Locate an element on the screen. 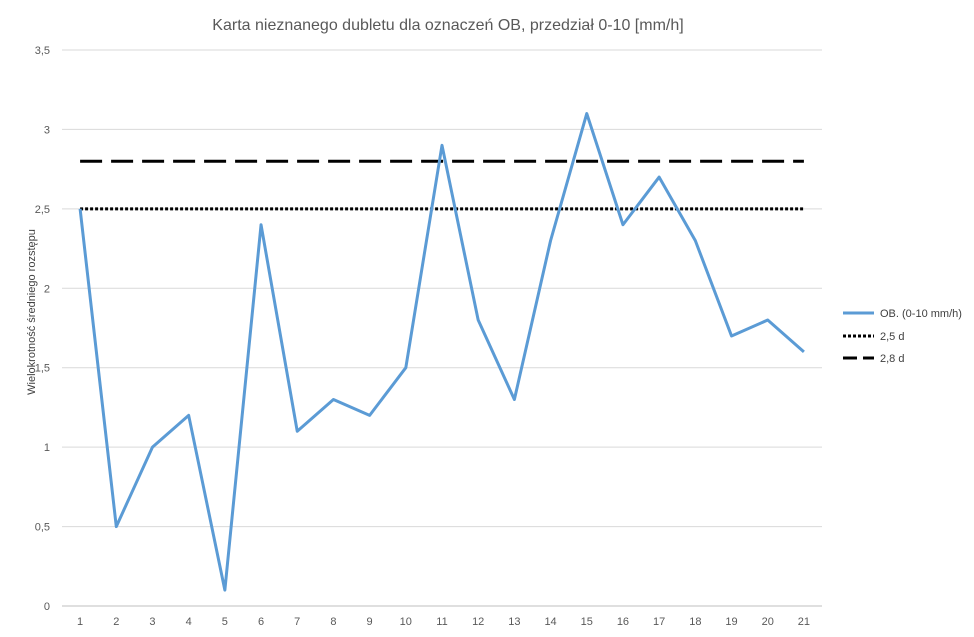  y-axis-title: Wielokrotność średniego rozstępu is located at coordinates (32, 312).